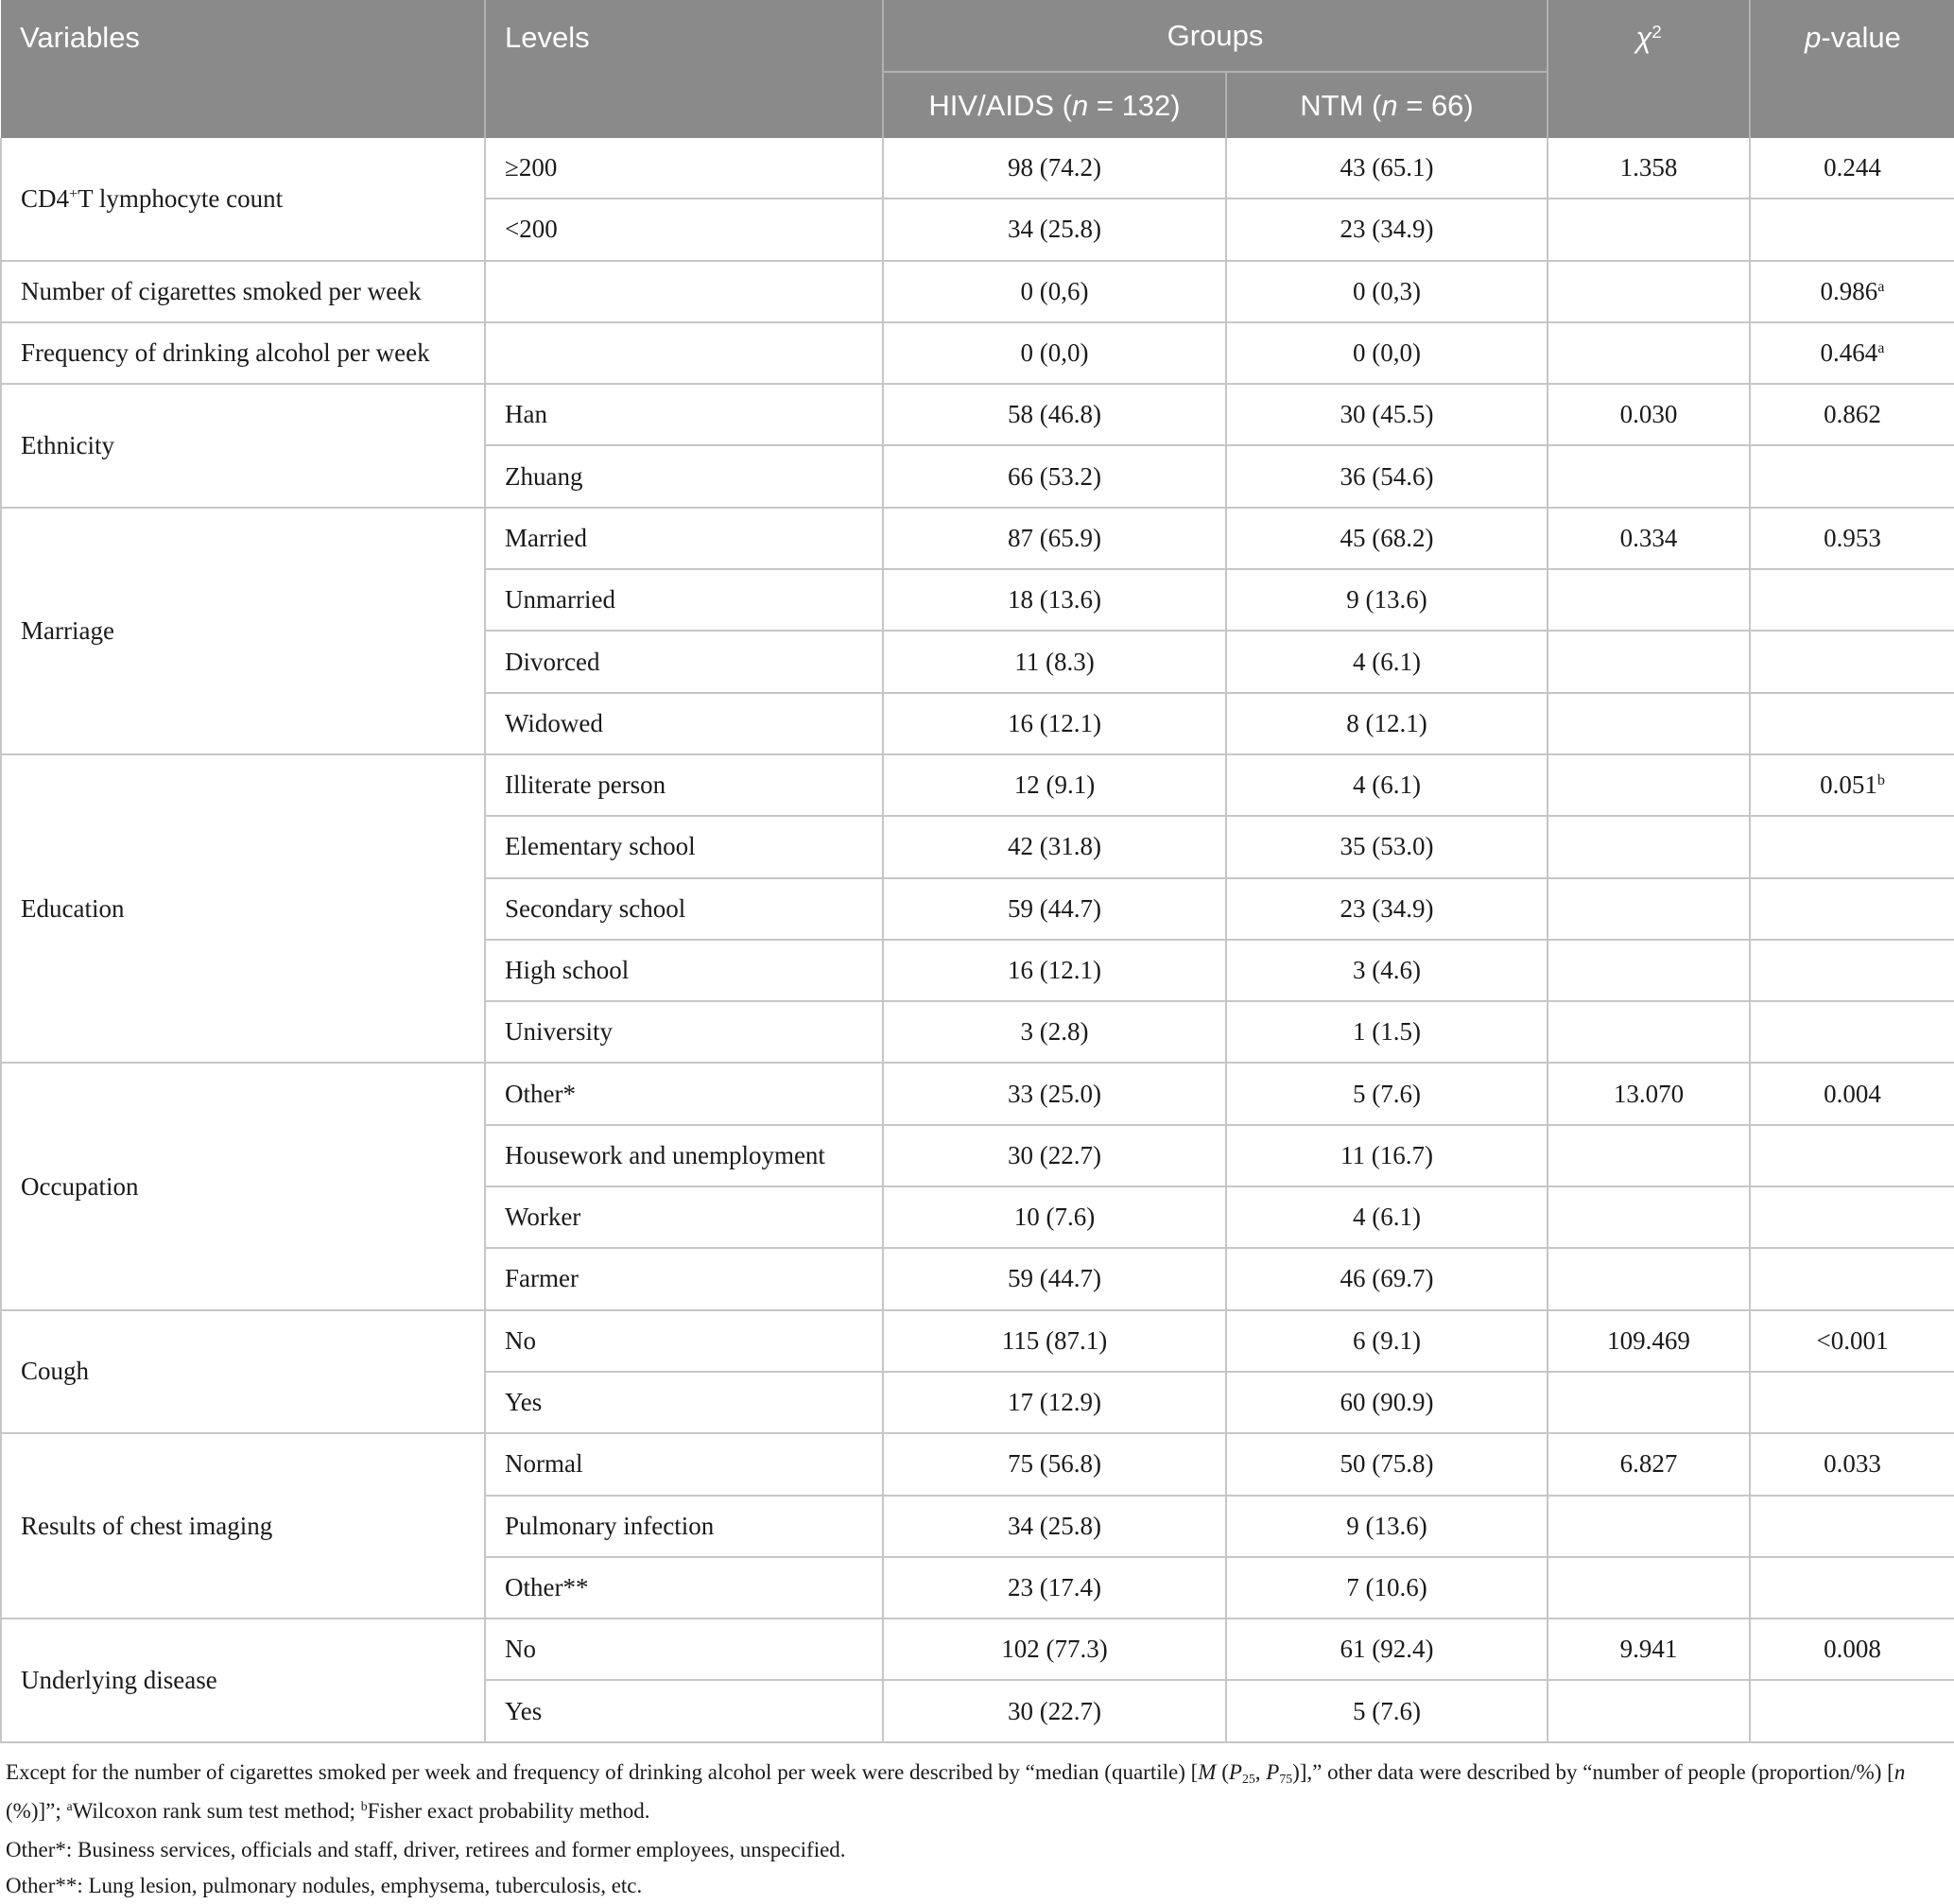  I want to click on hiv-aids-value-cell: 98 (74.2), so click(1054, 169).